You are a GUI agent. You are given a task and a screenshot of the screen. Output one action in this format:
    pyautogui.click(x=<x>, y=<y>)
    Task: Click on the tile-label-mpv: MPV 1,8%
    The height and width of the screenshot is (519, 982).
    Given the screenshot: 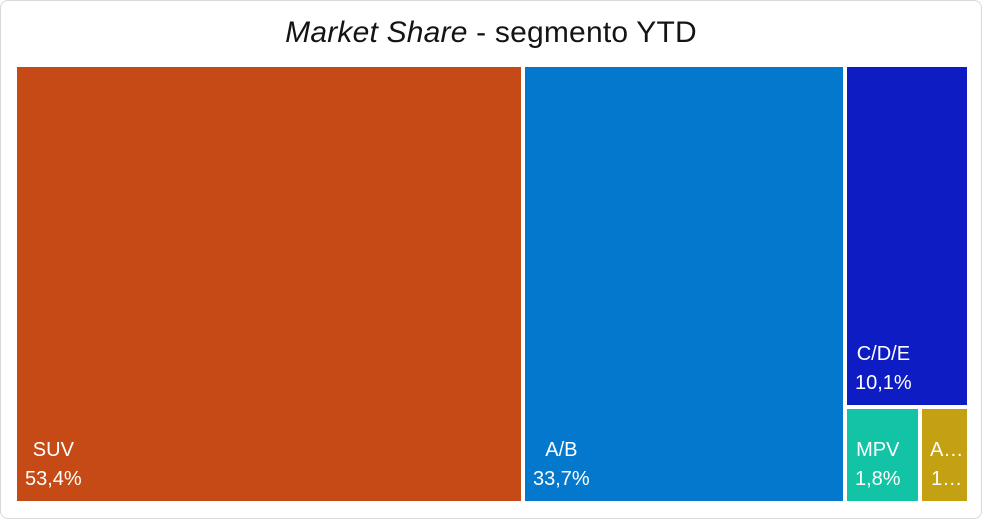 What is the action you would take?
    pyautogui.click(x=878, y=465)
    